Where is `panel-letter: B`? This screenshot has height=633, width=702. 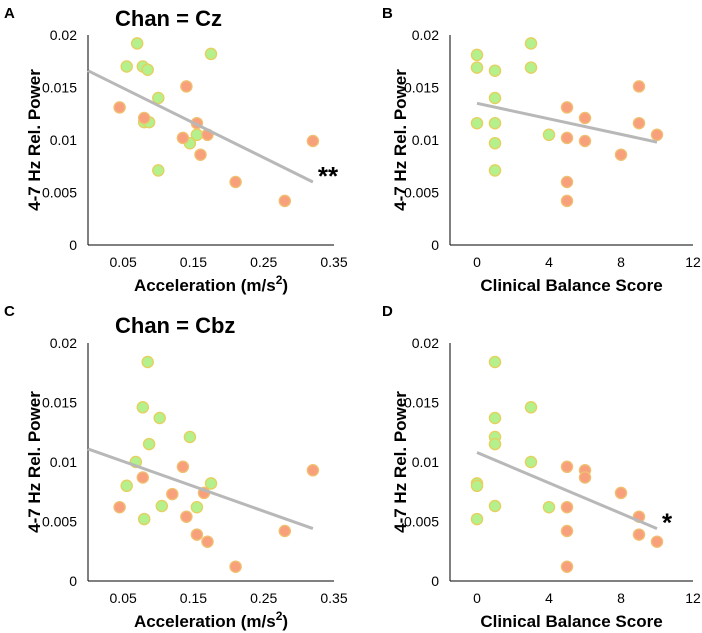
panel-letter: B is located at coordinates (387, 13).